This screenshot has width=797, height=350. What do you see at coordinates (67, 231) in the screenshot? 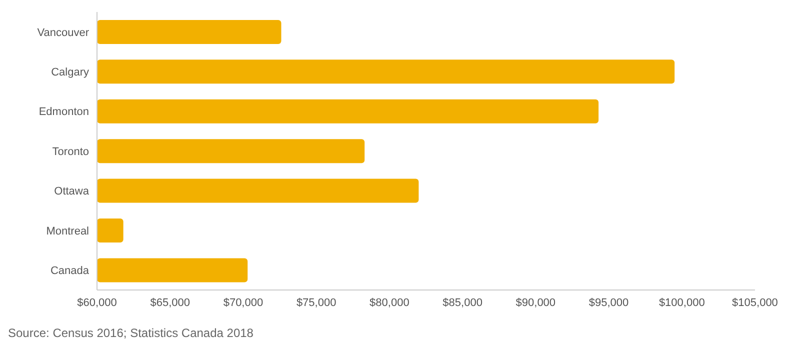
I see `y-tick-label: Montreal` at bounding box center [67, 231].